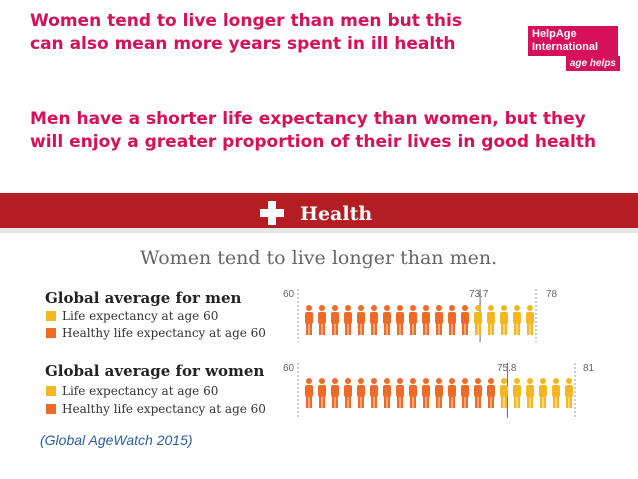 This screenshot has height=479, width=638. I want to click on men-start-label: 60, so click(289, 294).